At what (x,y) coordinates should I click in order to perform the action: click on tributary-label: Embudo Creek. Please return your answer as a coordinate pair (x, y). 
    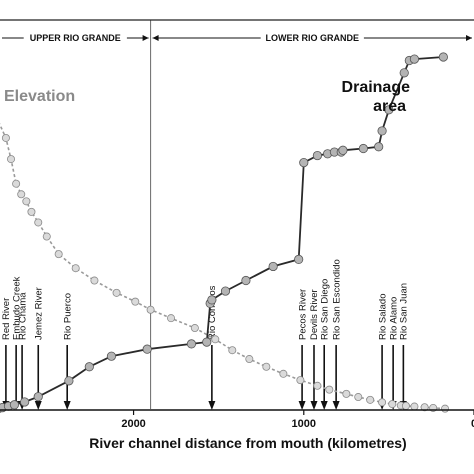
    Looking at the image, I should click on (16, 308).